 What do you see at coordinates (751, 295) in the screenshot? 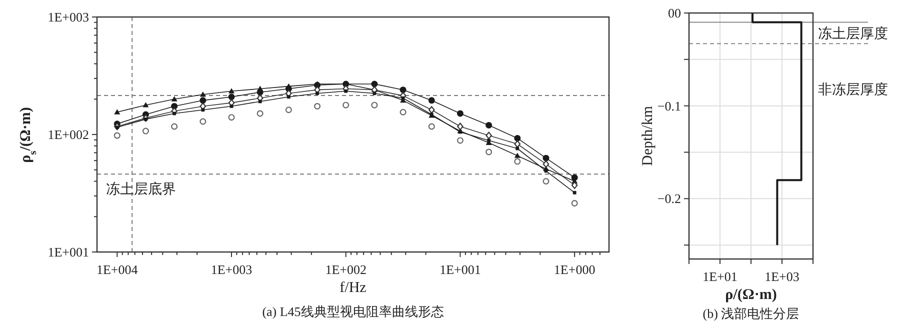
I see `x-axis-title: ρ/(Ω·m)` at bounding box center [751, 295].